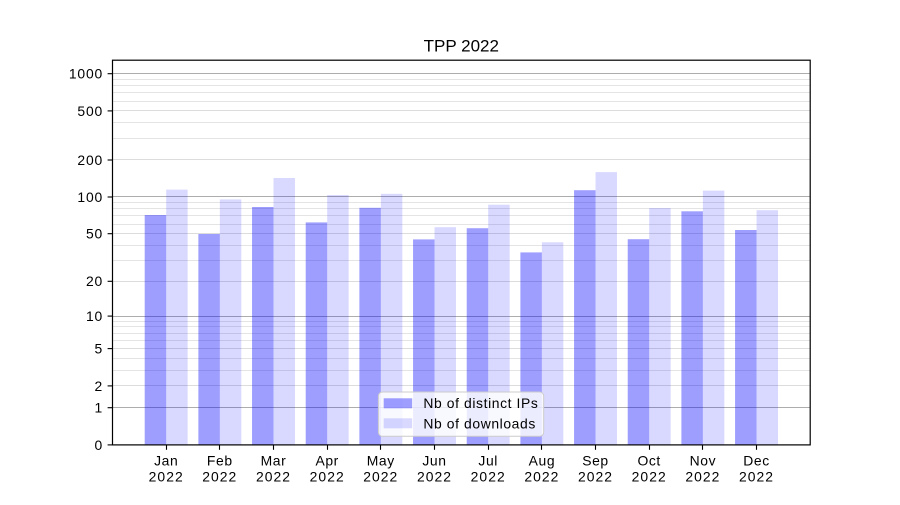 This screenshot has width=900, height=505. I want to click on svg-text: Nb of distinct IPs, so click(480, 403).